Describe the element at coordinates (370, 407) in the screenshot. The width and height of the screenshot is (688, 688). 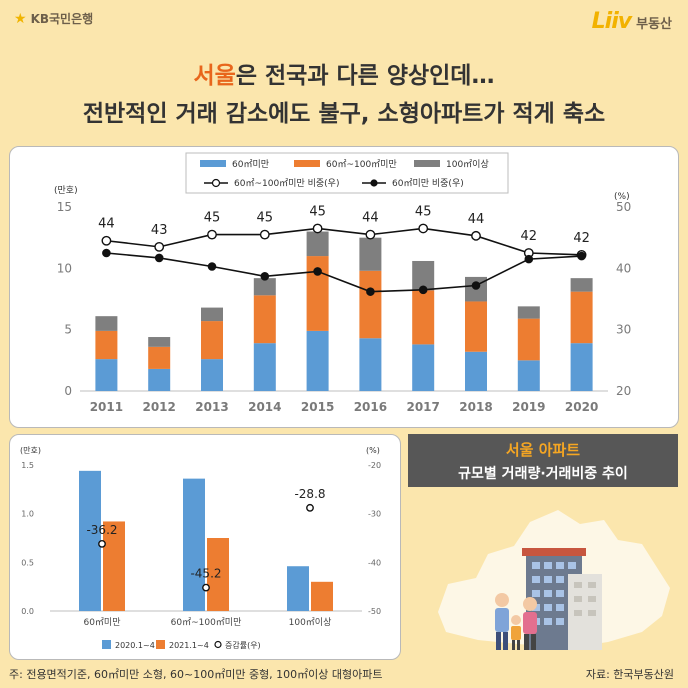
I see `x-tick-label: 2016` at that location.